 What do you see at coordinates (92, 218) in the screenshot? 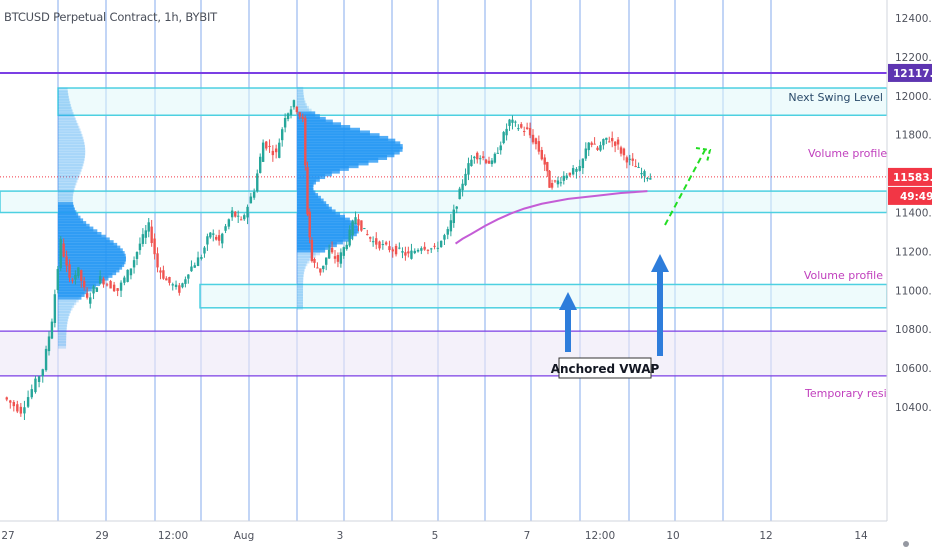
I see `volume-profile-left` at bounding box center [92, 218].